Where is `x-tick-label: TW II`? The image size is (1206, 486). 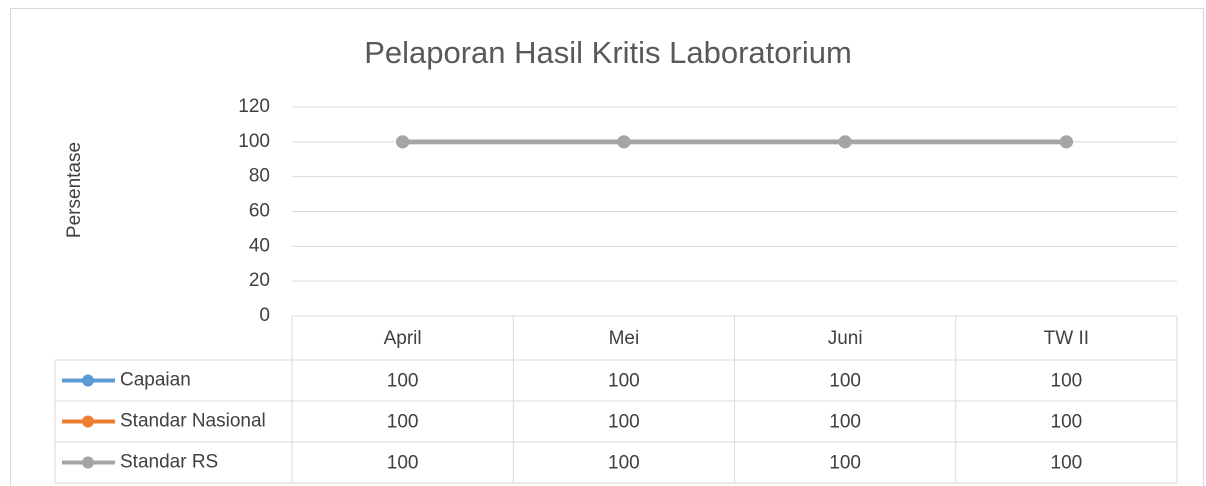 x-tick-label: TW II is located at coordinates (1066, 338).